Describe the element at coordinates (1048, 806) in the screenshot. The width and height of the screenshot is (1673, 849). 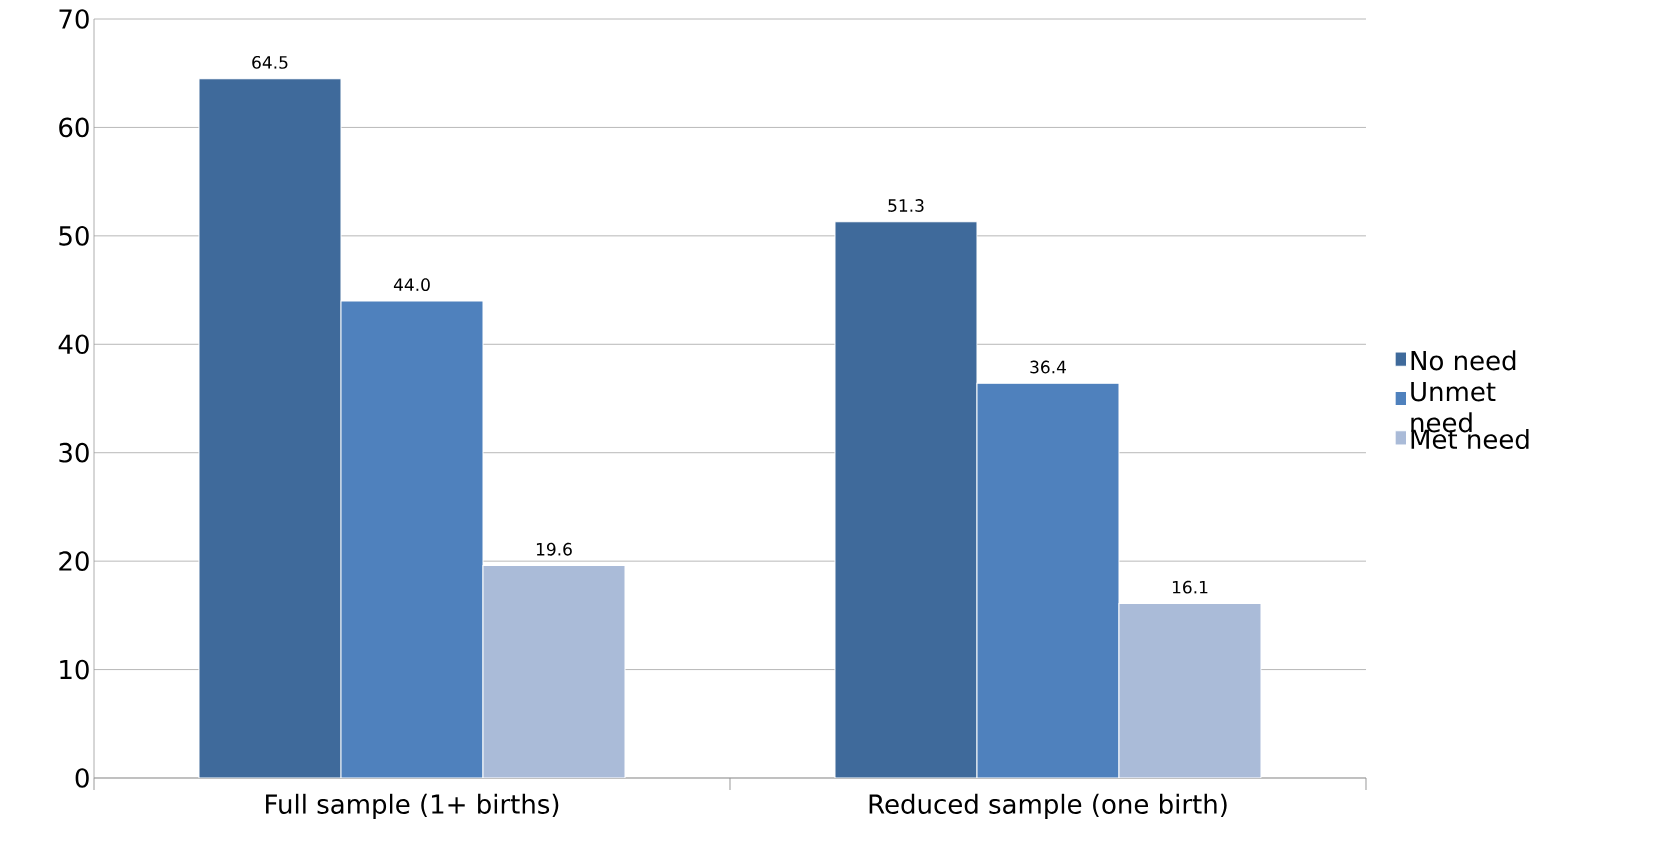
I see `x-tick-label: Reduced sample (one birth)` at that location.